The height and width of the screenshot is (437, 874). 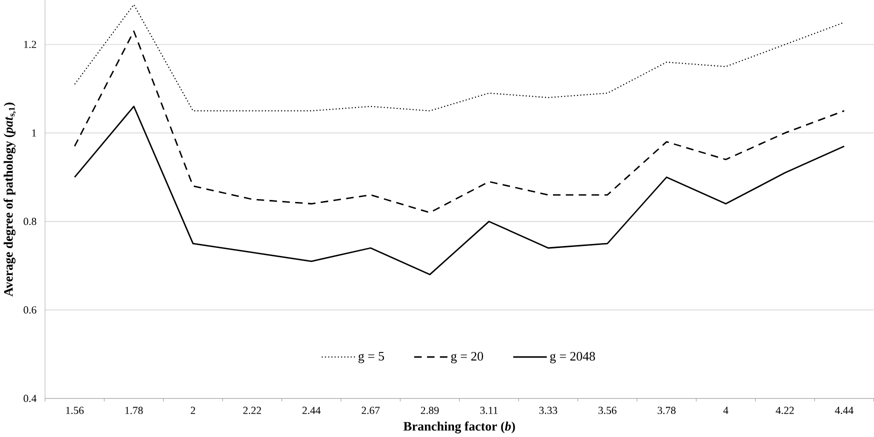 I want to click on x-tick-label: 3.33, so click(x=548, y=410).